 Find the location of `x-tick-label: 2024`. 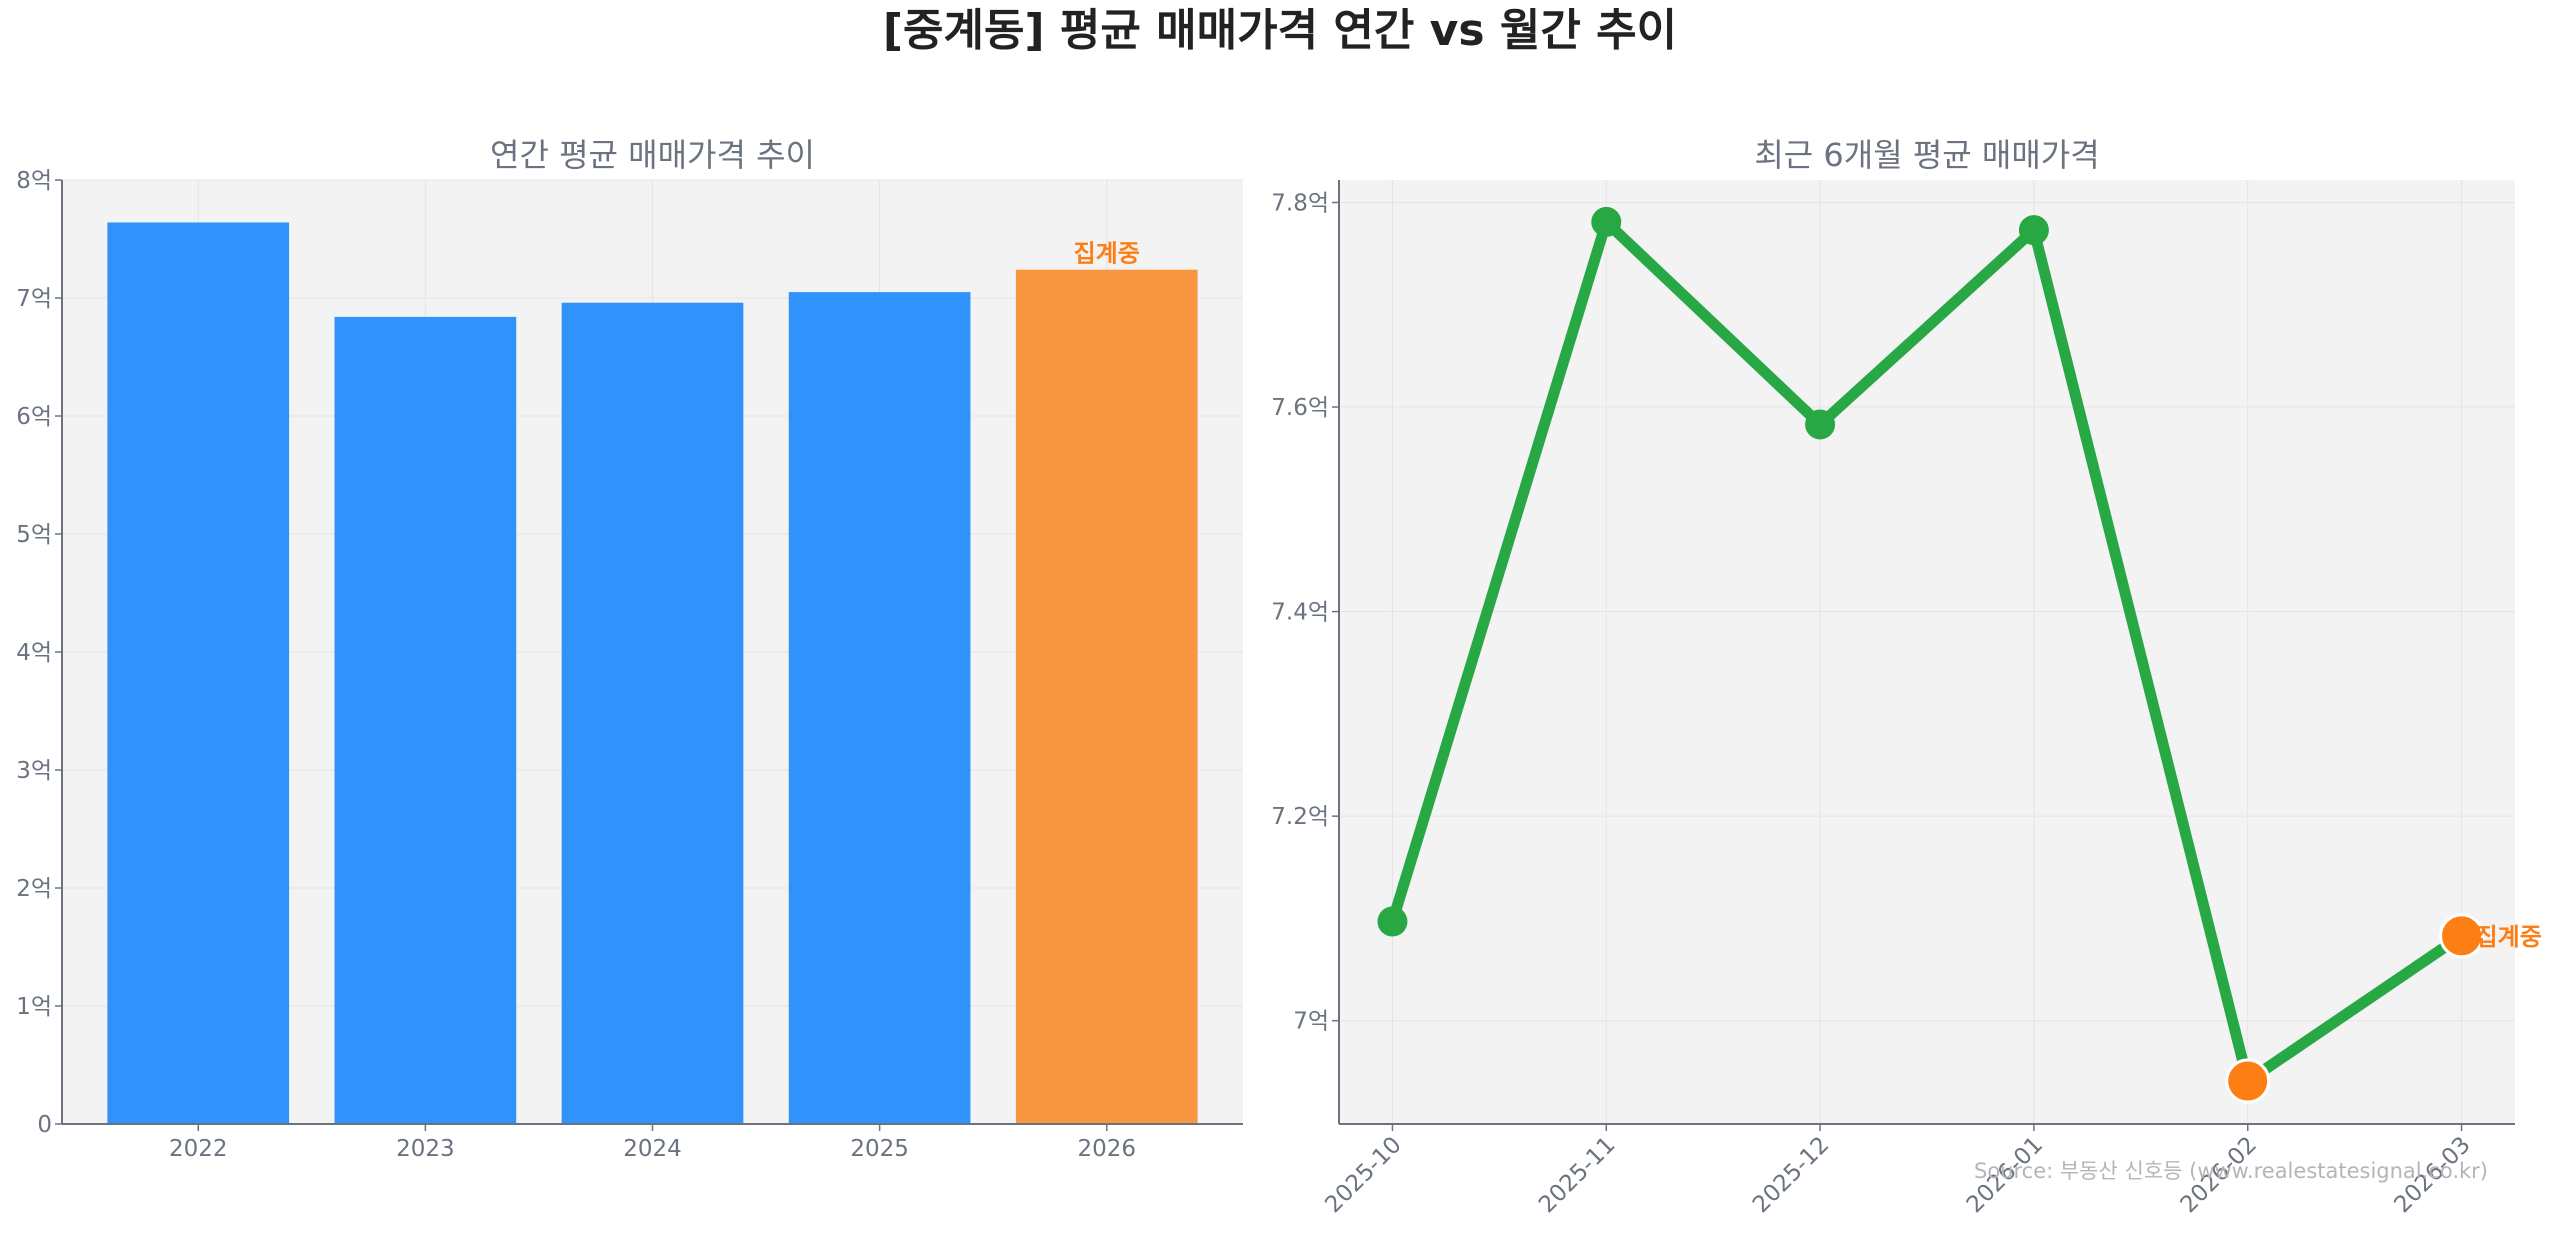

x-tick-label: 2024 is located at coordinates (652, 1149).